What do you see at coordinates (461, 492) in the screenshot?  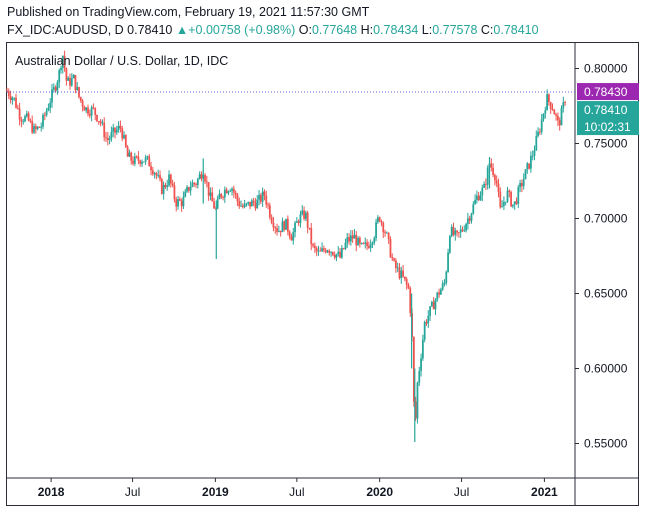 I see `x-tick-label: Jul` at bounding box center [461, 492].